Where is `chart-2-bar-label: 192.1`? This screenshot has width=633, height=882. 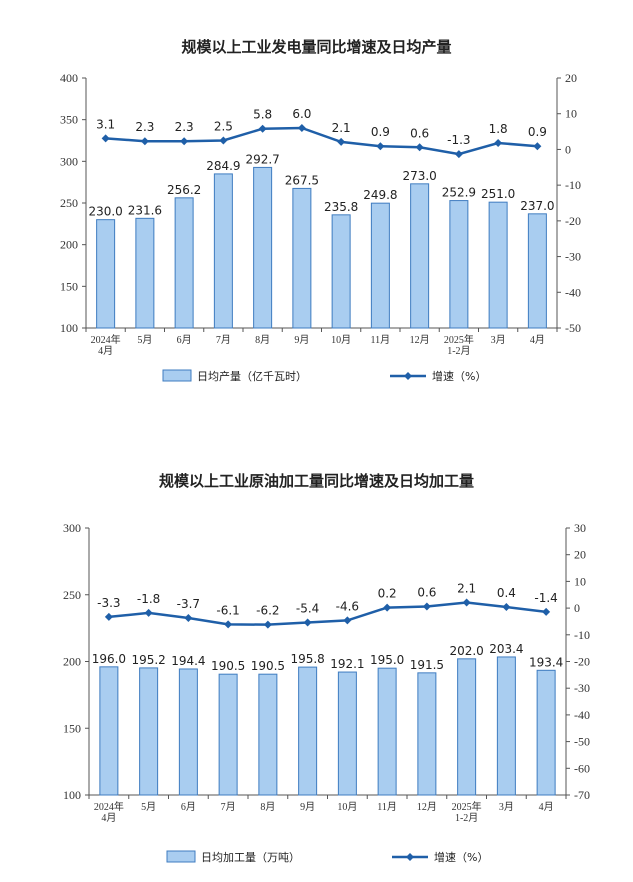
chart-2-bar-label: 192.1 is located at coordinates (347, 664).